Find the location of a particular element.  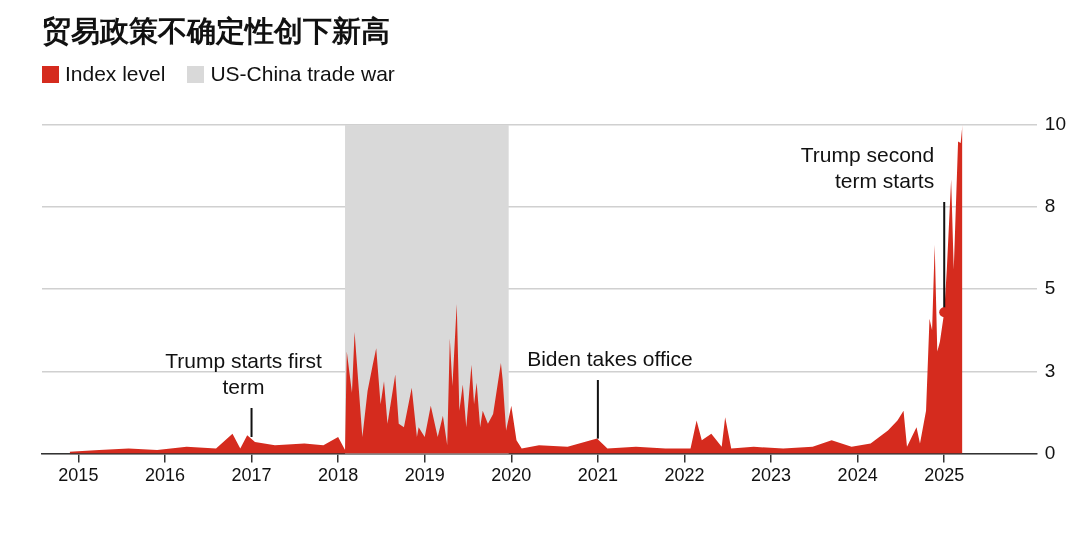

legend-label: Index level is located at coordinates (115, 73).